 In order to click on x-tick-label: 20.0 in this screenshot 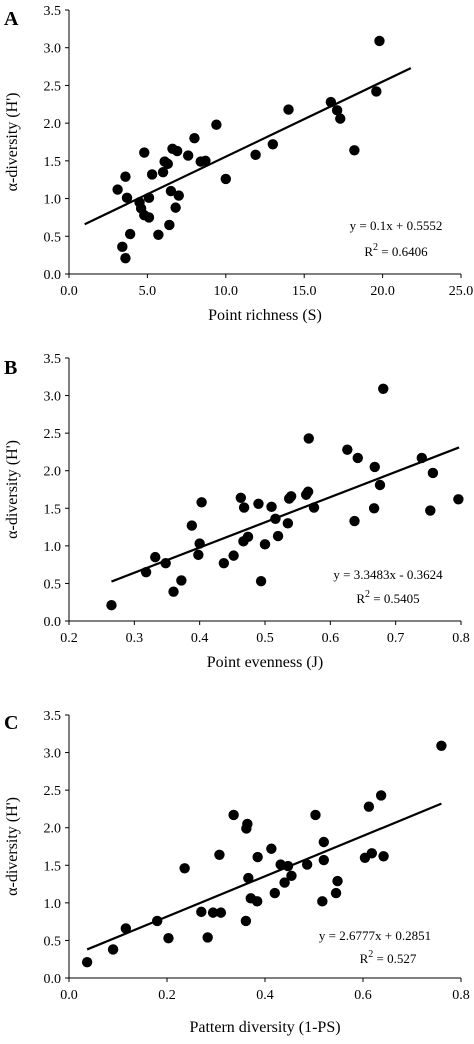, I will do `click(382, 291)`.